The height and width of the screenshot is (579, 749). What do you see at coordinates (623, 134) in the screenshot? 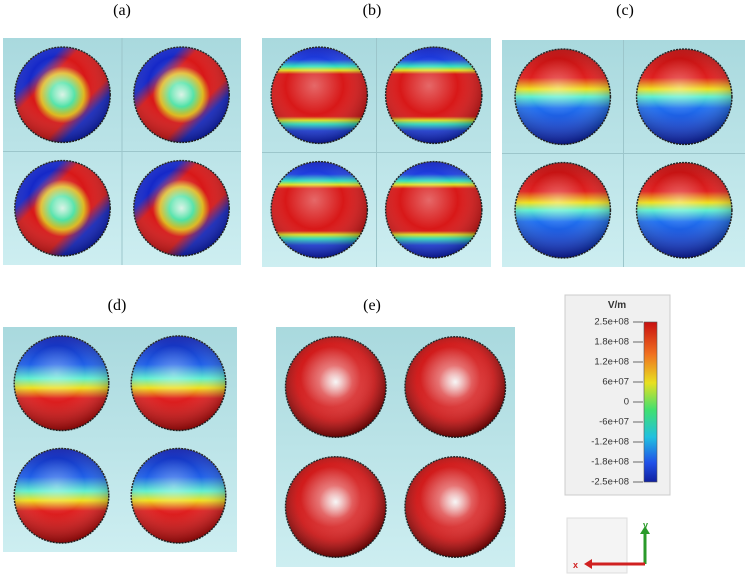
I see `panel: (c)` at bounding box center [623, 134].